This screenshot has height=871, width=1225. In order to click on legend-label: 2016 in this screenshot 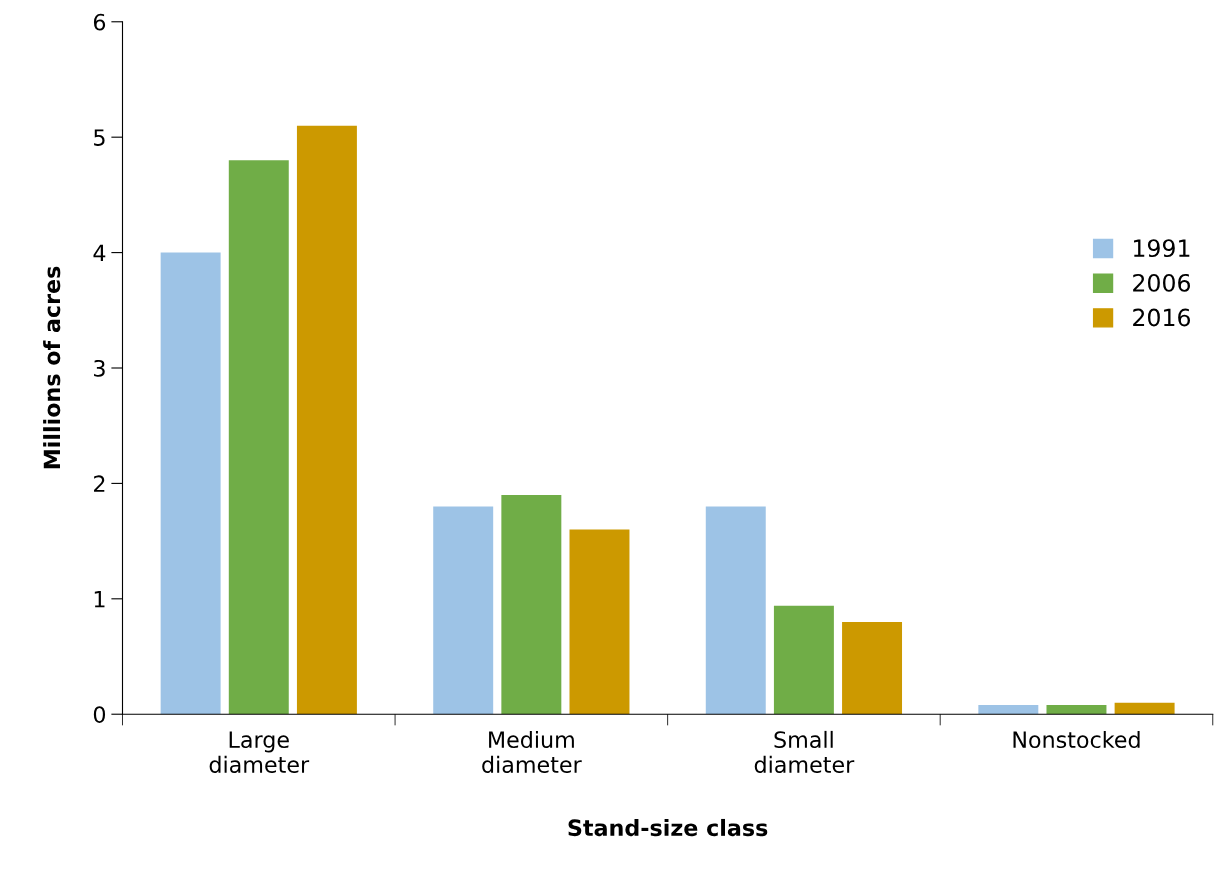, I will do `click(1162, 317)`.